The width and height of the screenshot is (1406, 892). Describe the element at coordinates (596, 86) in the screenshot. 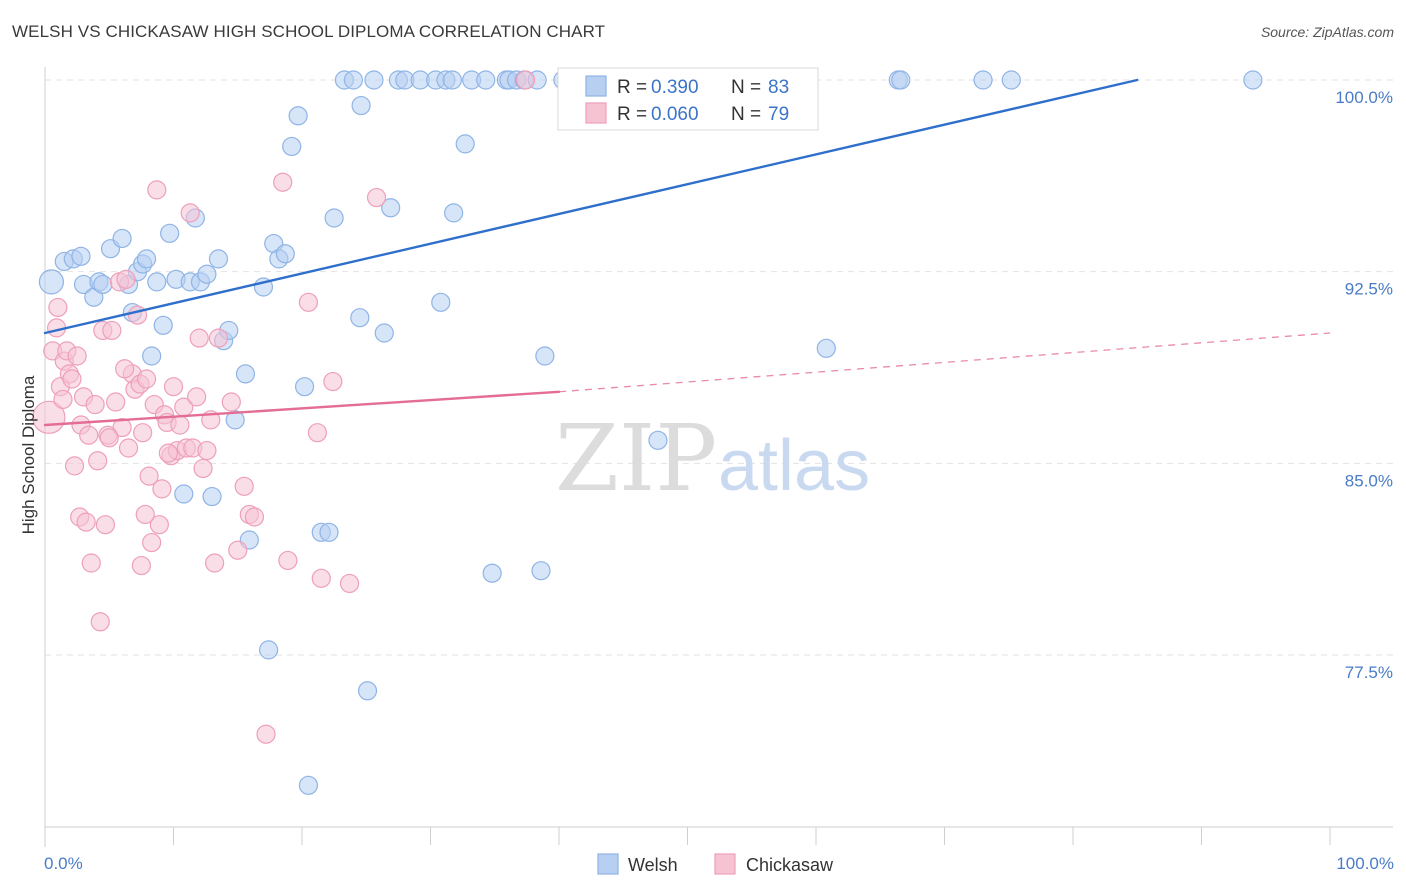

I see `legend-swatch-welsh` at that location.